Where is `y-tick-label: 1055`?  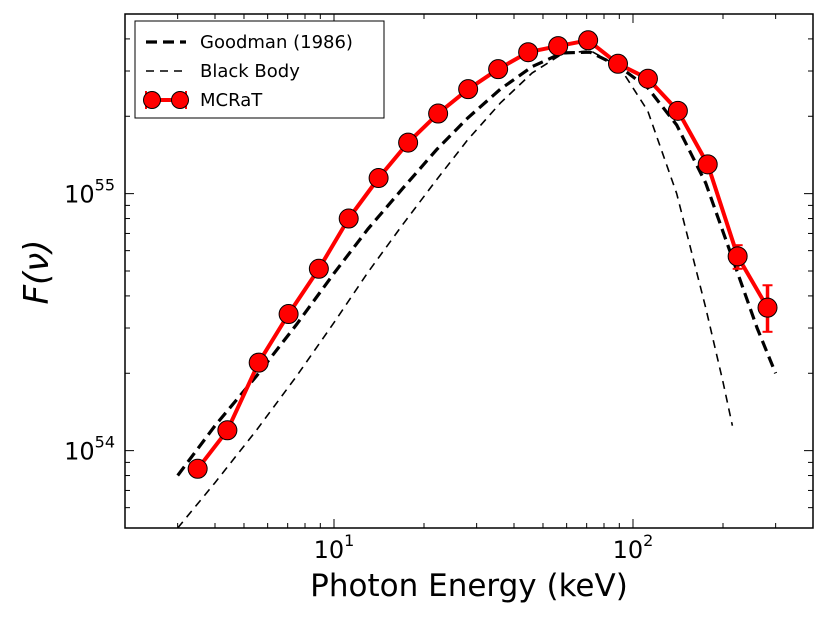
y-tick-label: 1055 is located at coordinates (89, 192).